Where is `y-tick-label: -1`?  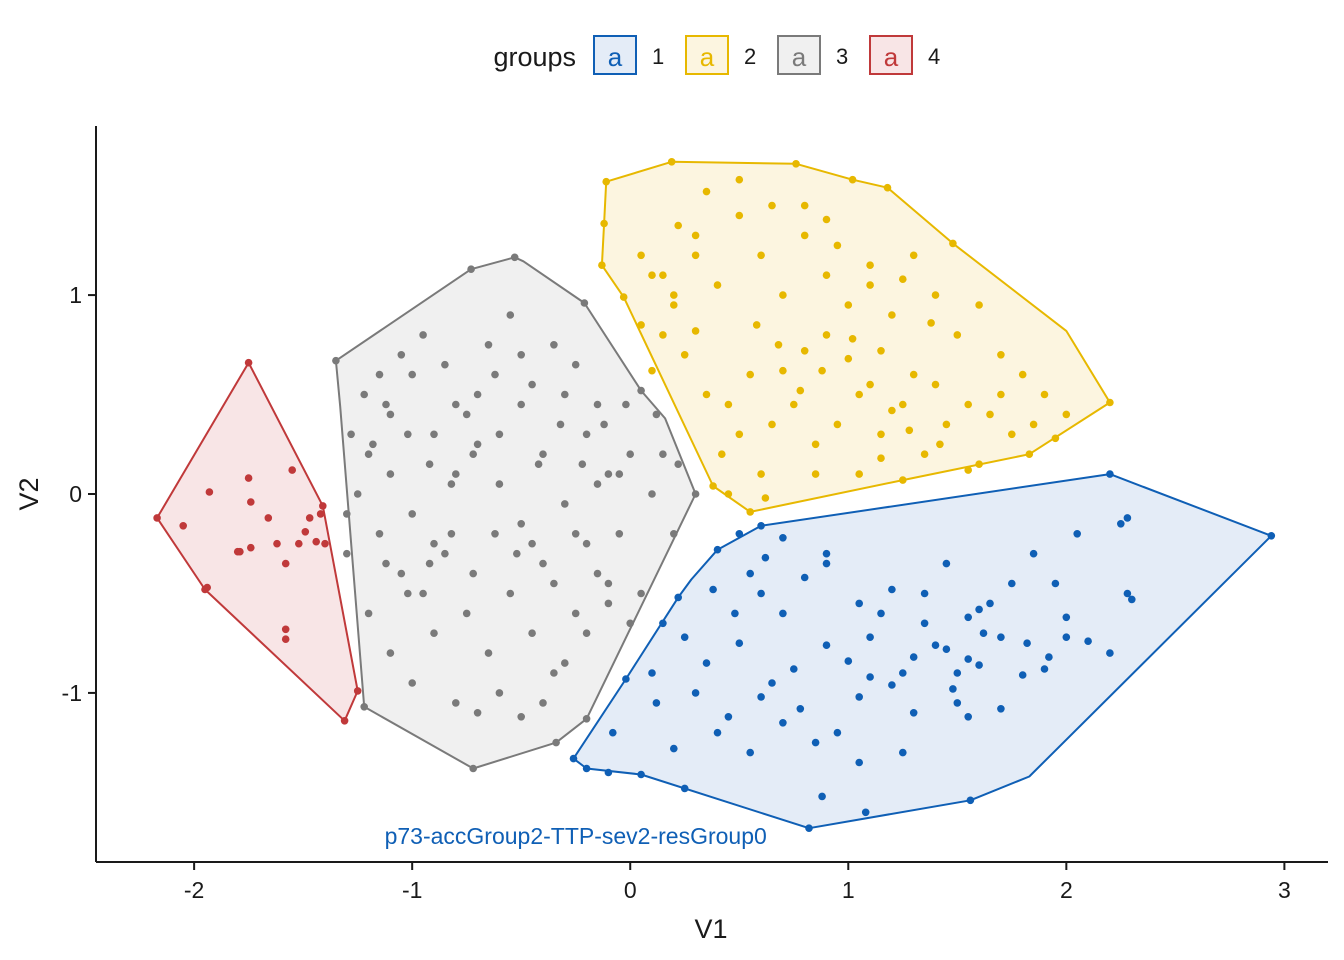 y-tick-label: -1 is located at coordinates (72, 693).